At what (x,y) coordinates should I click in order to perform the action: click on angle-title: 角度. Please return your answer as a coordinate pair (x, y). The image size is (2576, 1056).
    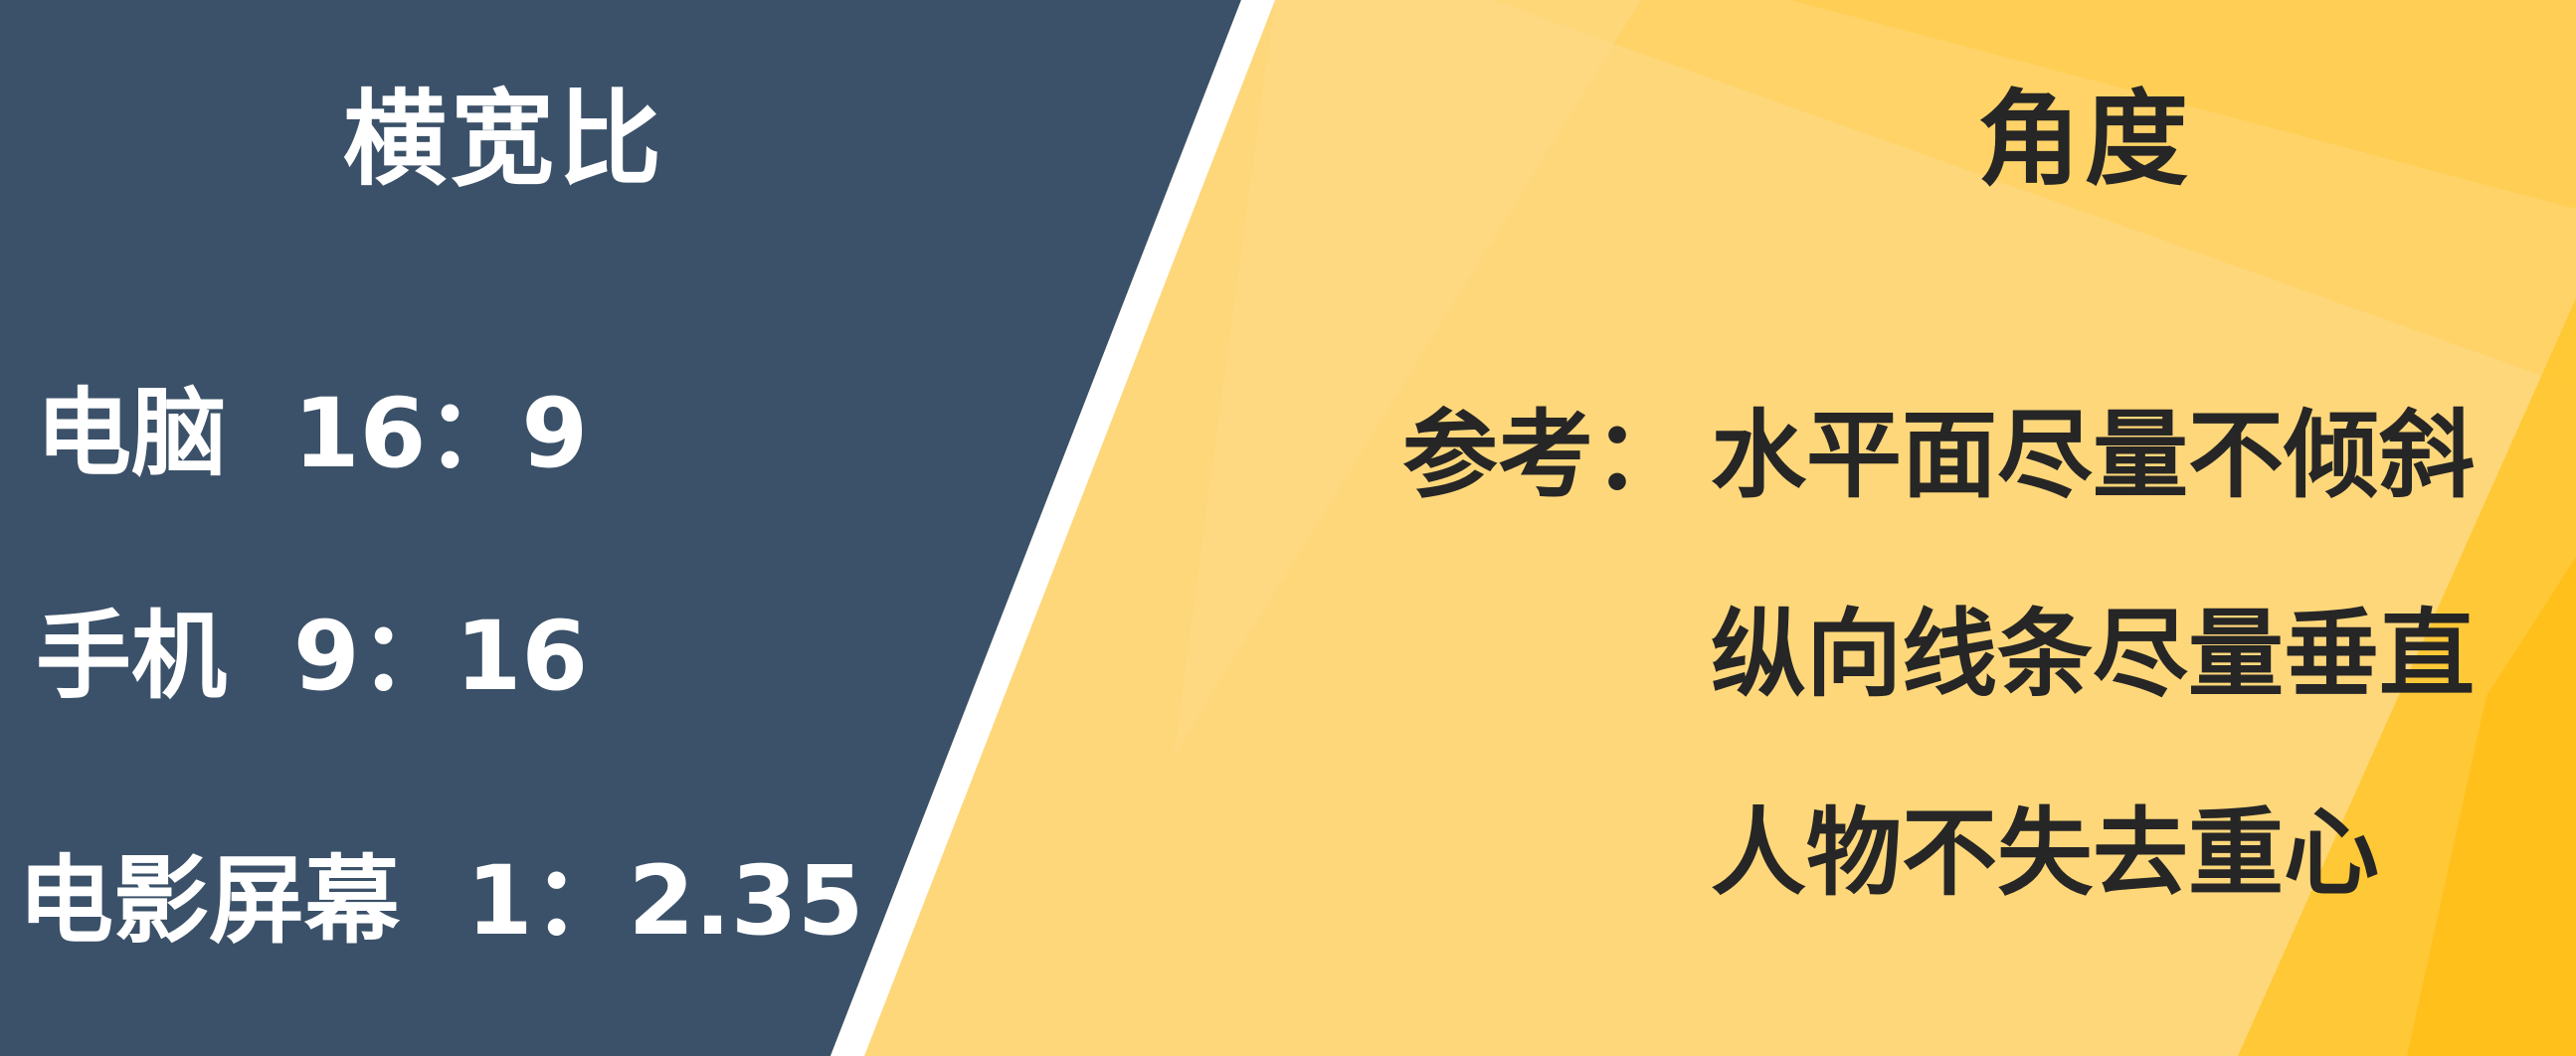
    Looking at the image, I should click on (2085, 139).